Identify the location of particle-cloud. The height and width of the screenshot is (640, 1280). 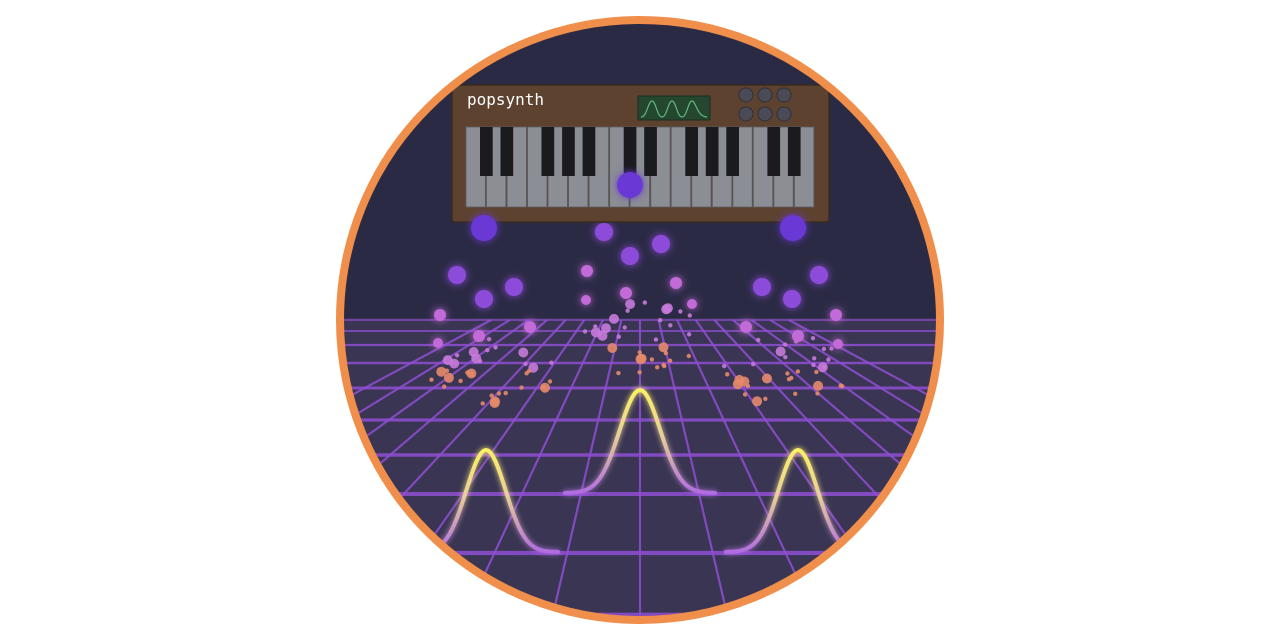
(637, 353).